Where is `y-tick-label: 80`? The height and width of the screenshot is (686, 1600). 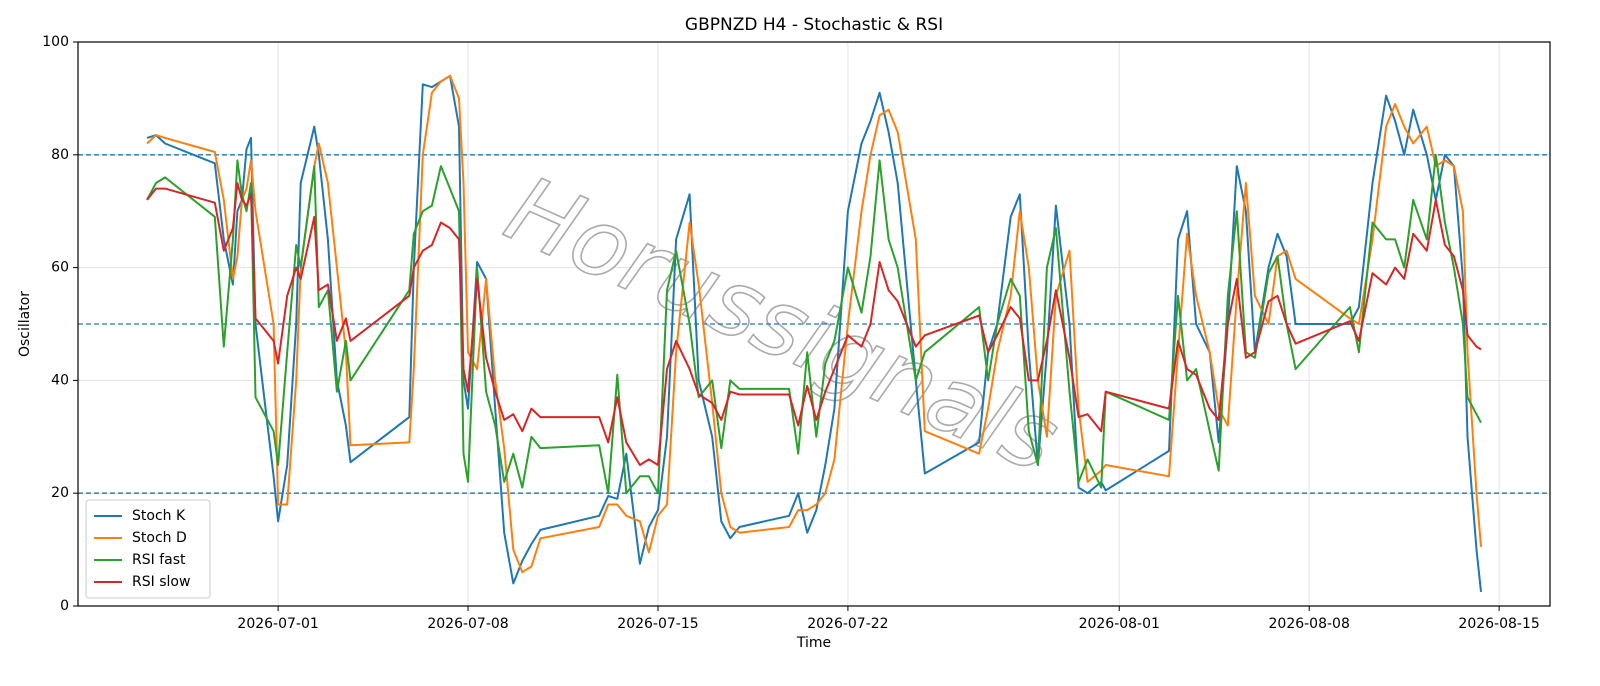 y-tick-label: 80 is located at coordinates (60, 155).